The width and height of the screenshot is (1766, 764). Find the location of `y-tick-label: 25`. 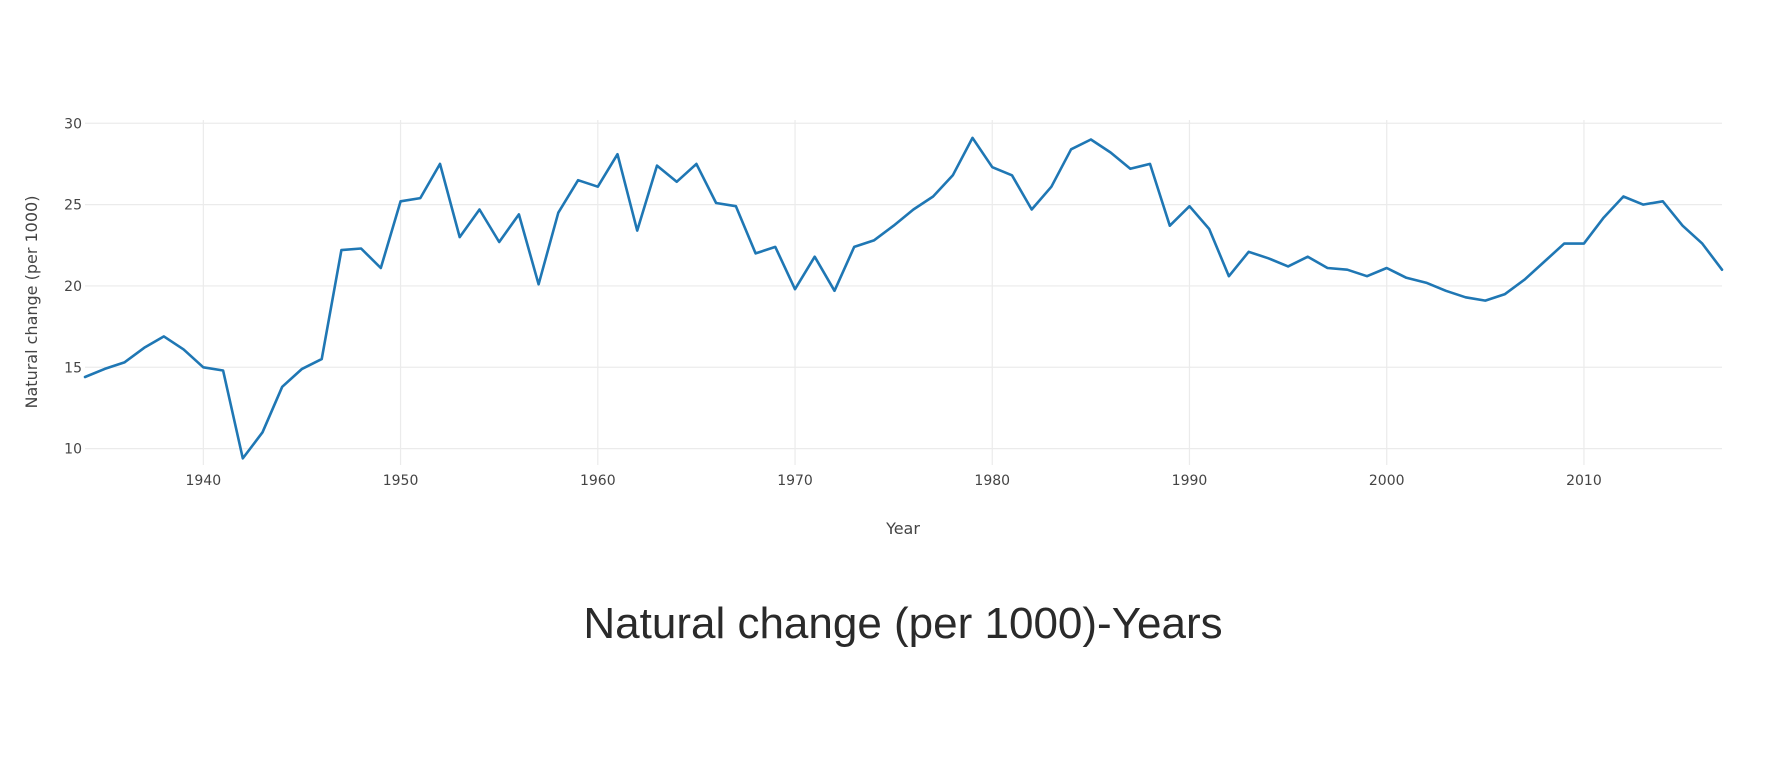

y-tick-label: 25 is located at coordinates (73, 206).